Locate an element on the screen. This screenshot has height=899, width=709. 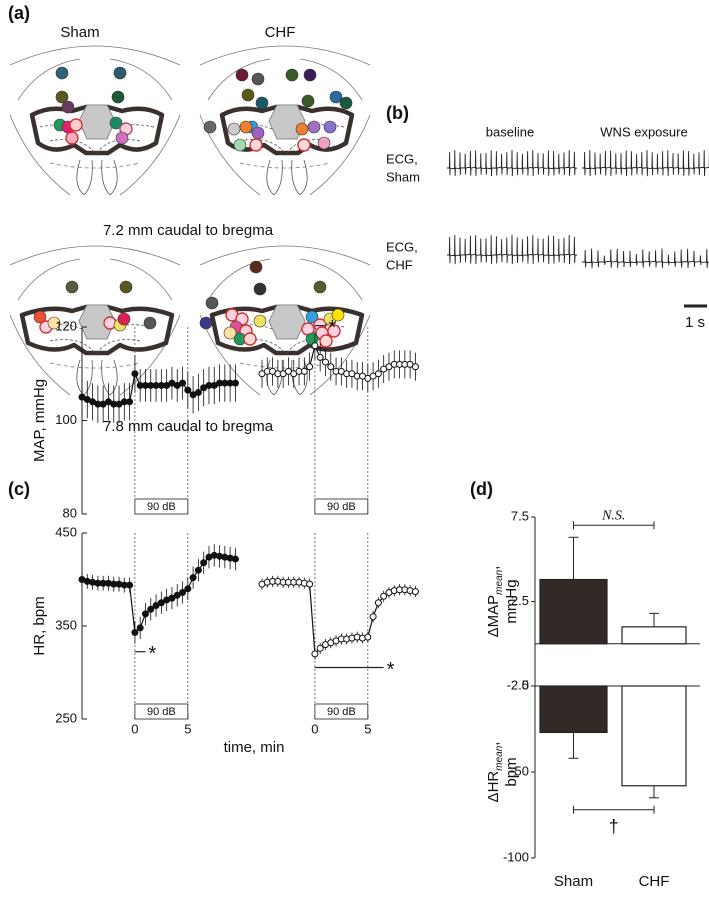
x-tick-label: 5 is located at coordinates (187, 728).